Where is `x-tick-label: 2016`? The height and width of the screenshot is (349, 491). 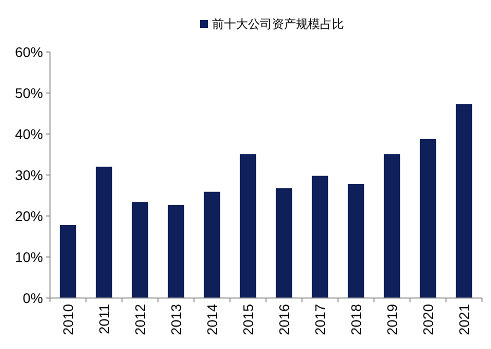 x-tick-label: 2016 is located at coordinates (284, 320).